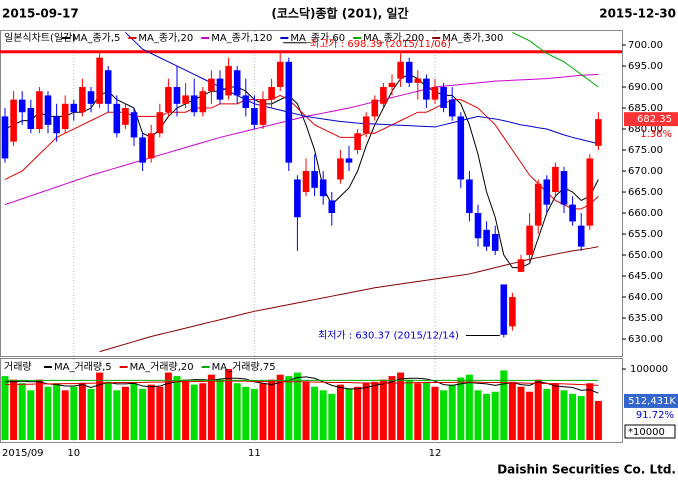  Describe the element at coordinates (645, 150) in the screenshot. I see `y-tick-label: 675.00` at that location.